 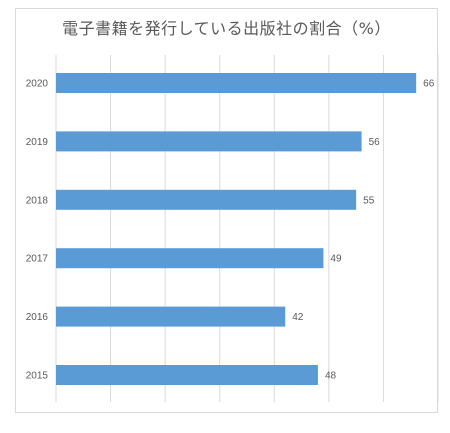 I want to click on data-label-2020: 66, so click(x=429, y=84).